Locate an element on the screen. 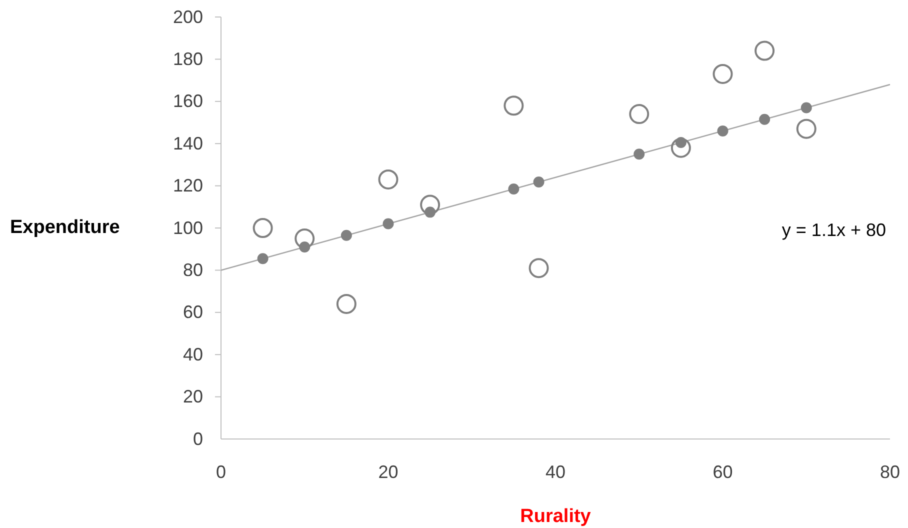 Image resolution: width=908 pixels, height=528 pixels. y-tick-label: 200 is located at coordinates (187, 16).